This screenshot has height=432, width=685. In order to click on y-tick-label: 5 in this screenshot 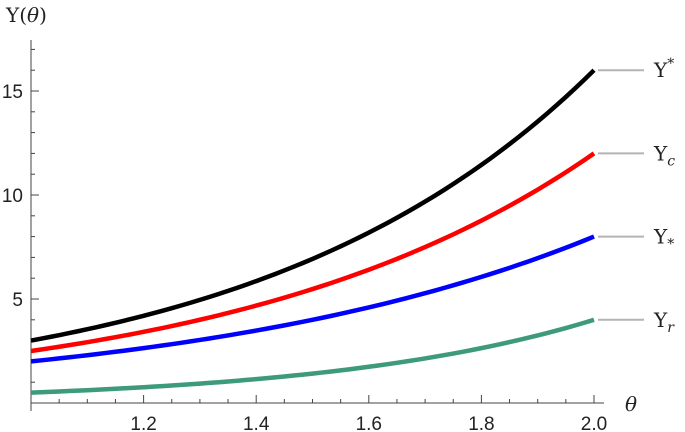, I will do `click(17, 300)`.